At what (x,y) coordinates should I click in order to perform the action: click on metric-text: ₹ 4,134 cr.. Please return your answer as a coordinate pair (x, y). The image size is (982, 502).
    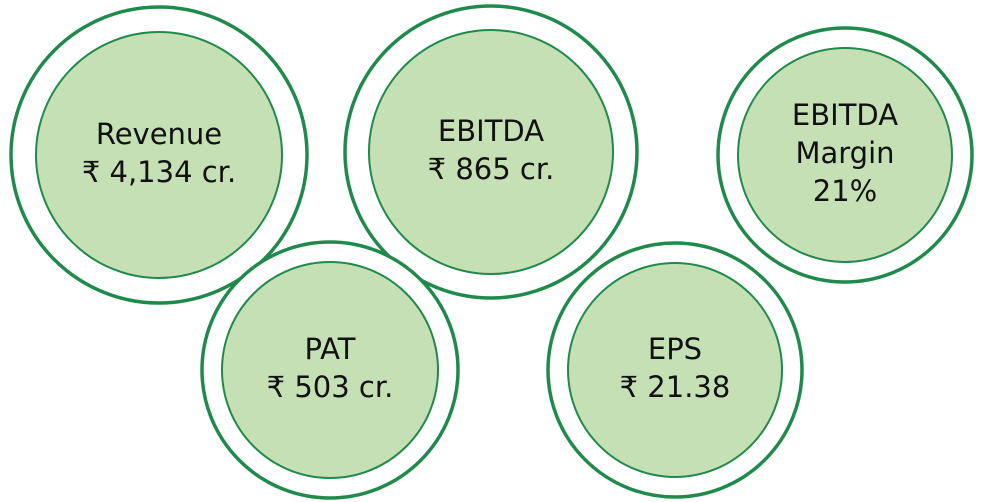
    Looking at the image, I should click on (159, 172).